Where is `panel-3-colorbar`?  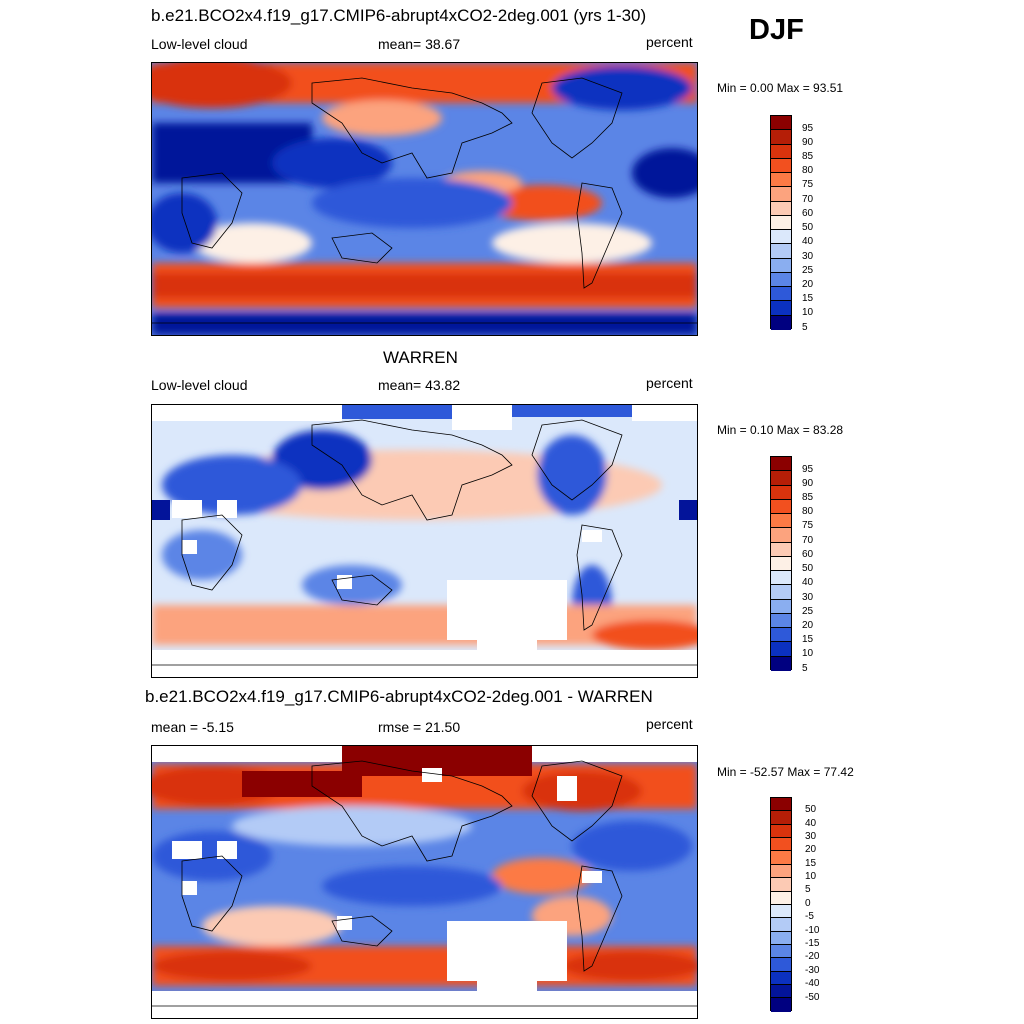 panel-3-colorbar is located at coordinates (781, 904).